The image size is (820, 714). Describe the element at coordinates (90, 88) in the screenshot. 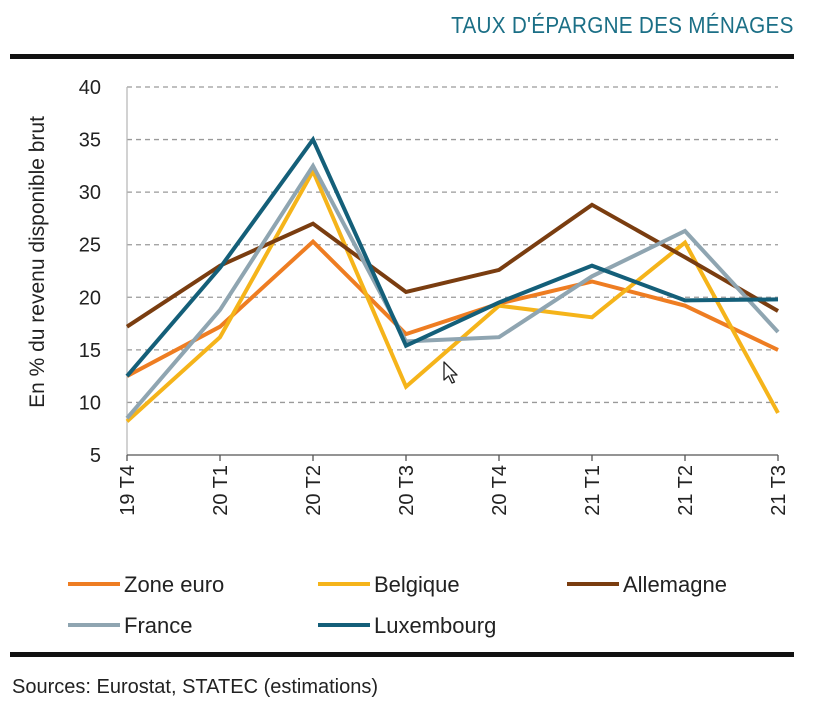

I see `y-tick-label: 40` at that location.